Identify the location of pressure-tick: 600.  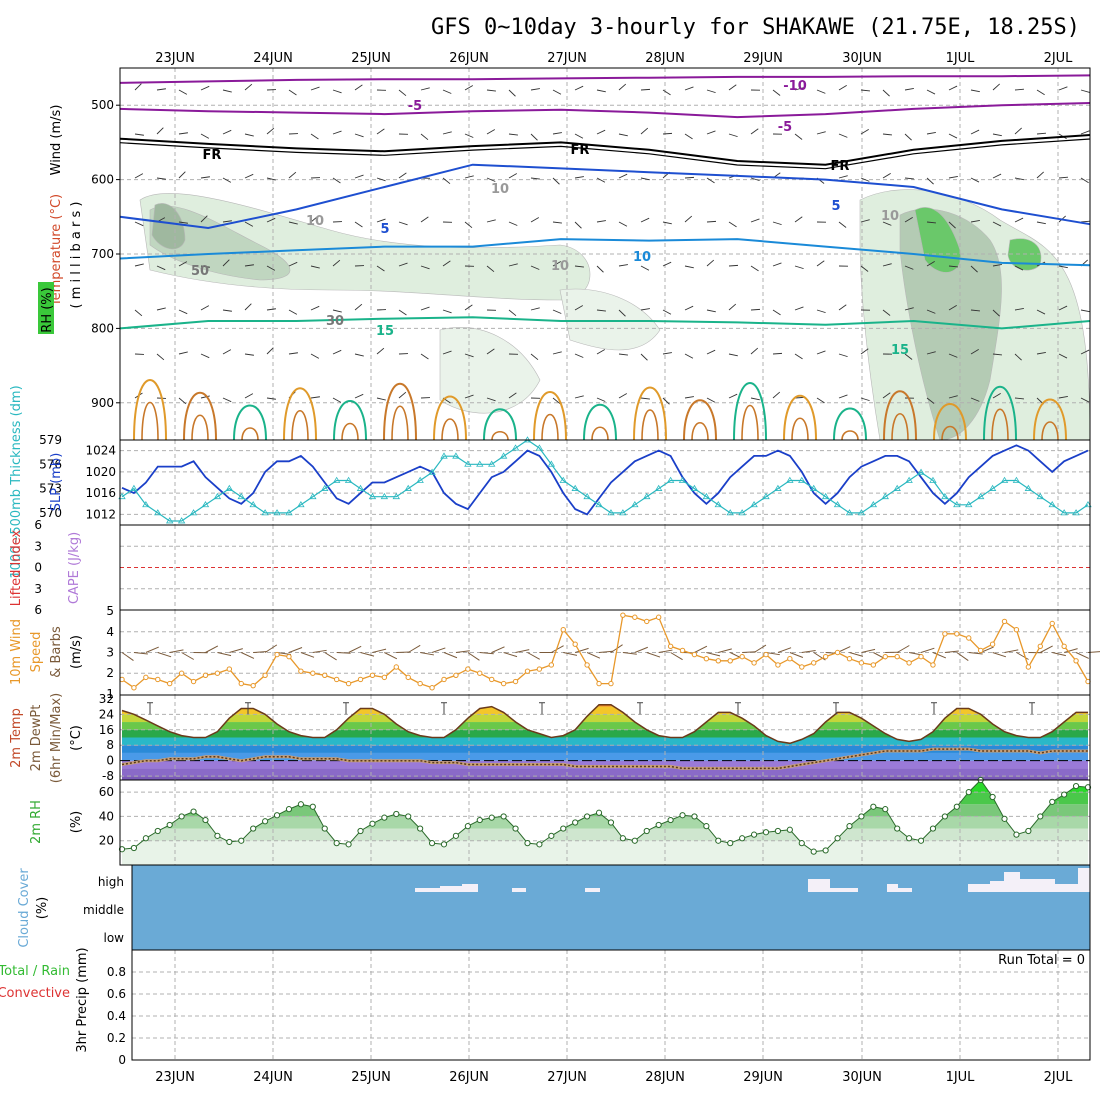
(102, 180).